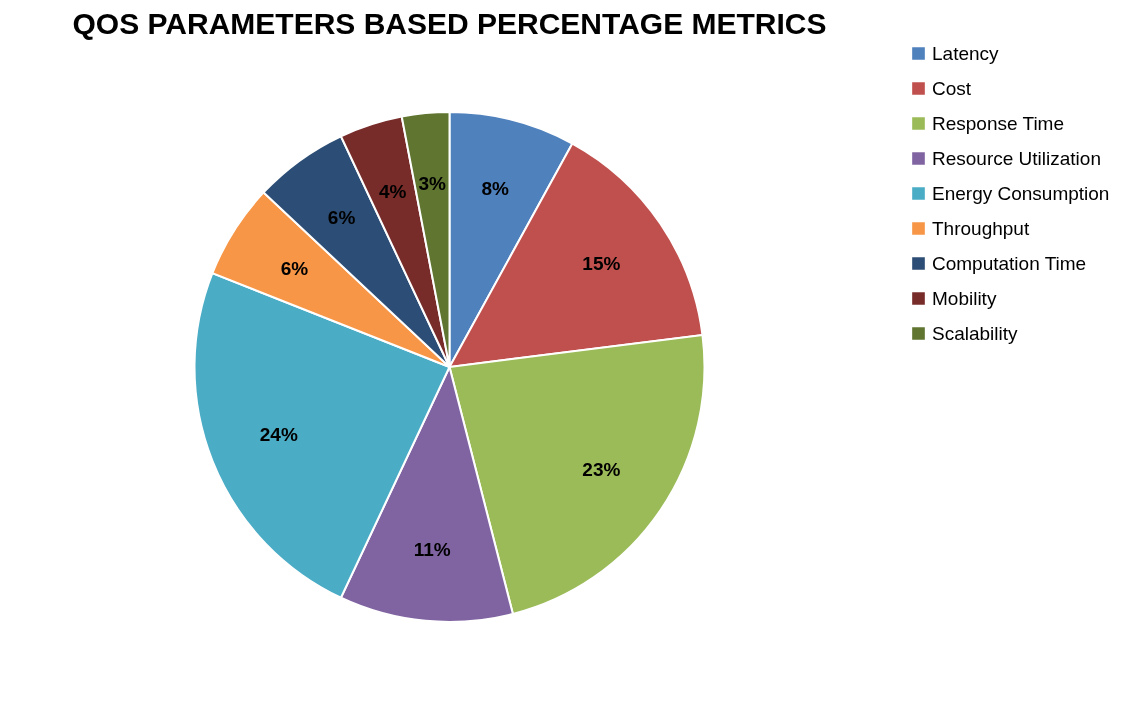  What do you see at coordinates (975, 333) in the screenshot?
I see `legend-label: Scalability` at bounding box center [975, 333].